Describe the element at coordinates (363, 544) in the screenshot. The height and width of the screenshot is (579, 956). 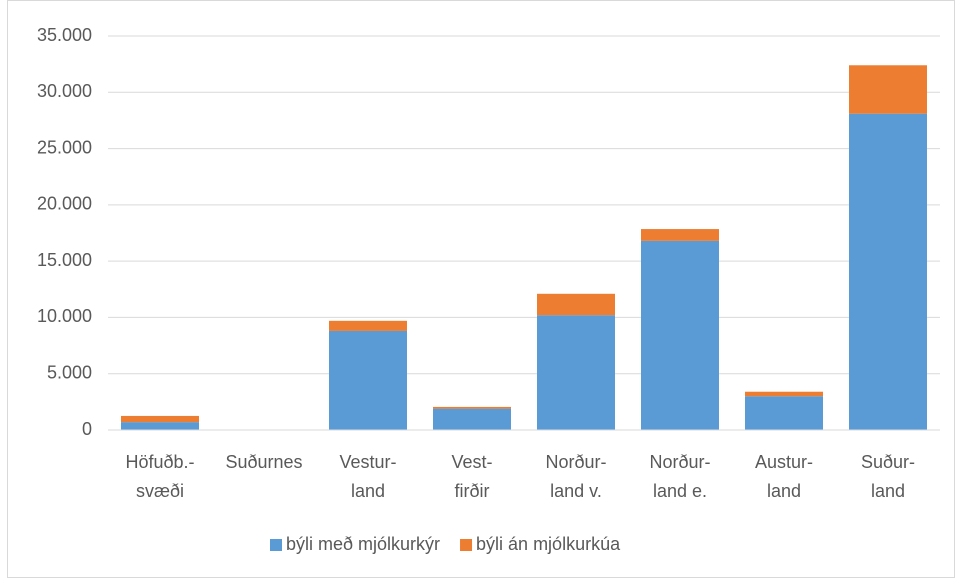
I see `legend-label: býli með mjólkurkýr` at that location.